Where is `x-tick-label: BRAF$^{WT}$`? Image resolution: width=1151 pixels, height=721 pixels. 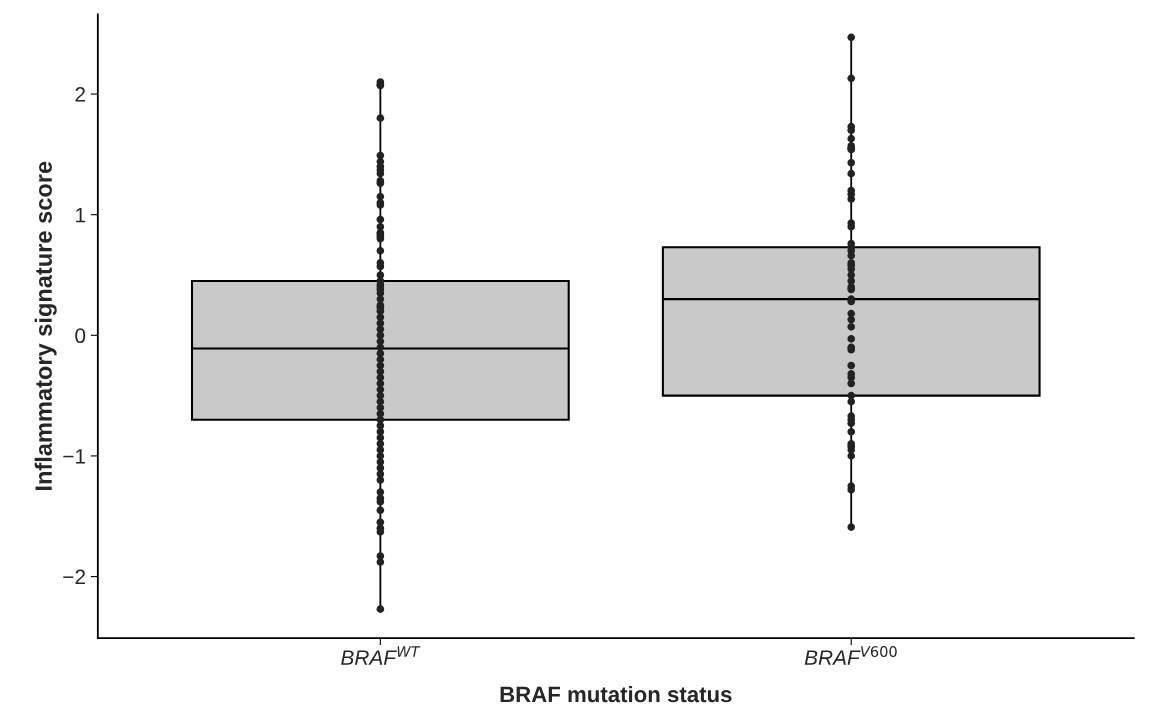
x-tick-label: BRAF$^{WT}$ is located at coordinates (381, 655).